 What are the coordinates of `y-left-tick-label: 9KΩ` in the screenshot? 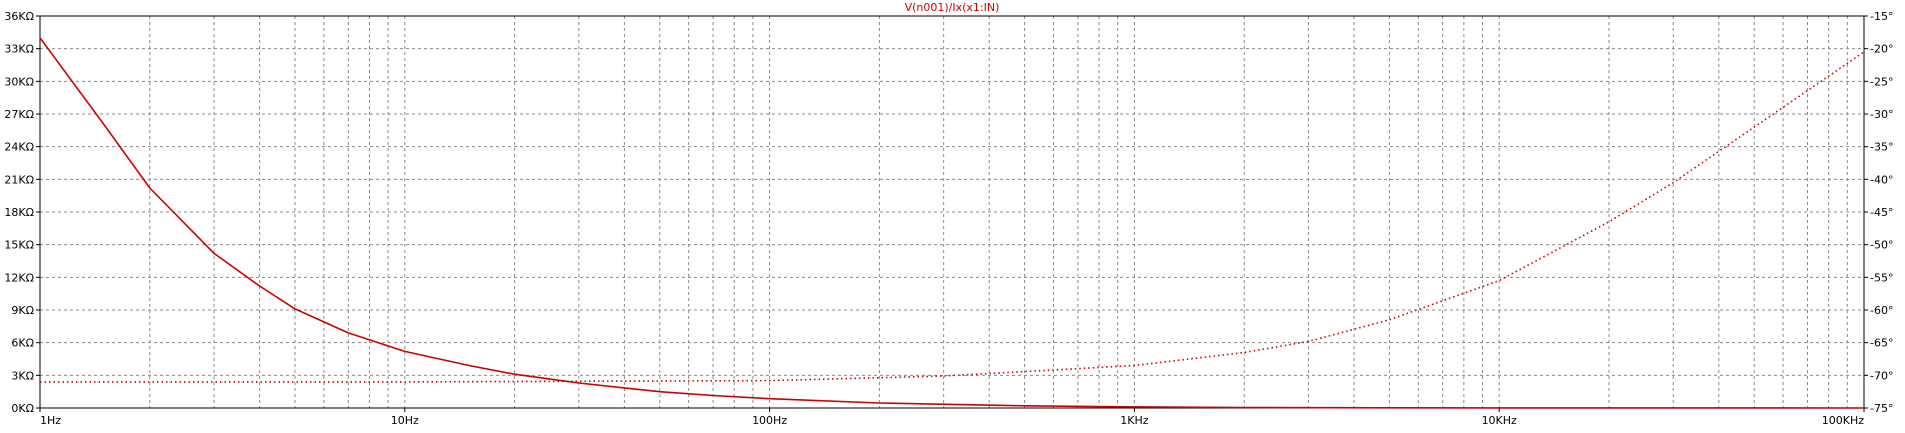 It's located at (22, 310).